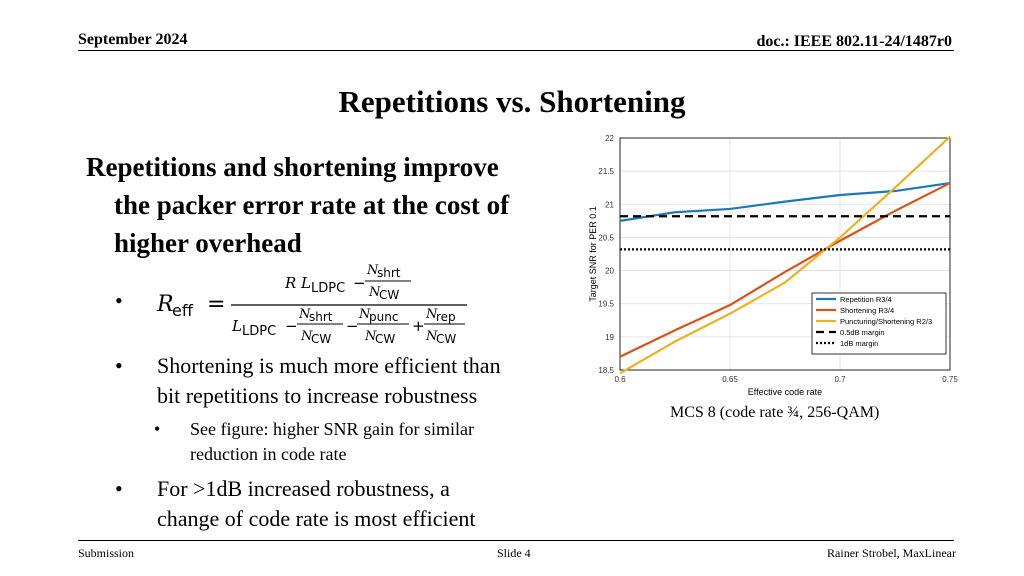 The image size is (1024, 576). What do you see at coordinates (216, 304) in the screenshot?
I see `formula-equals: =` at bounding box center [216, 304].